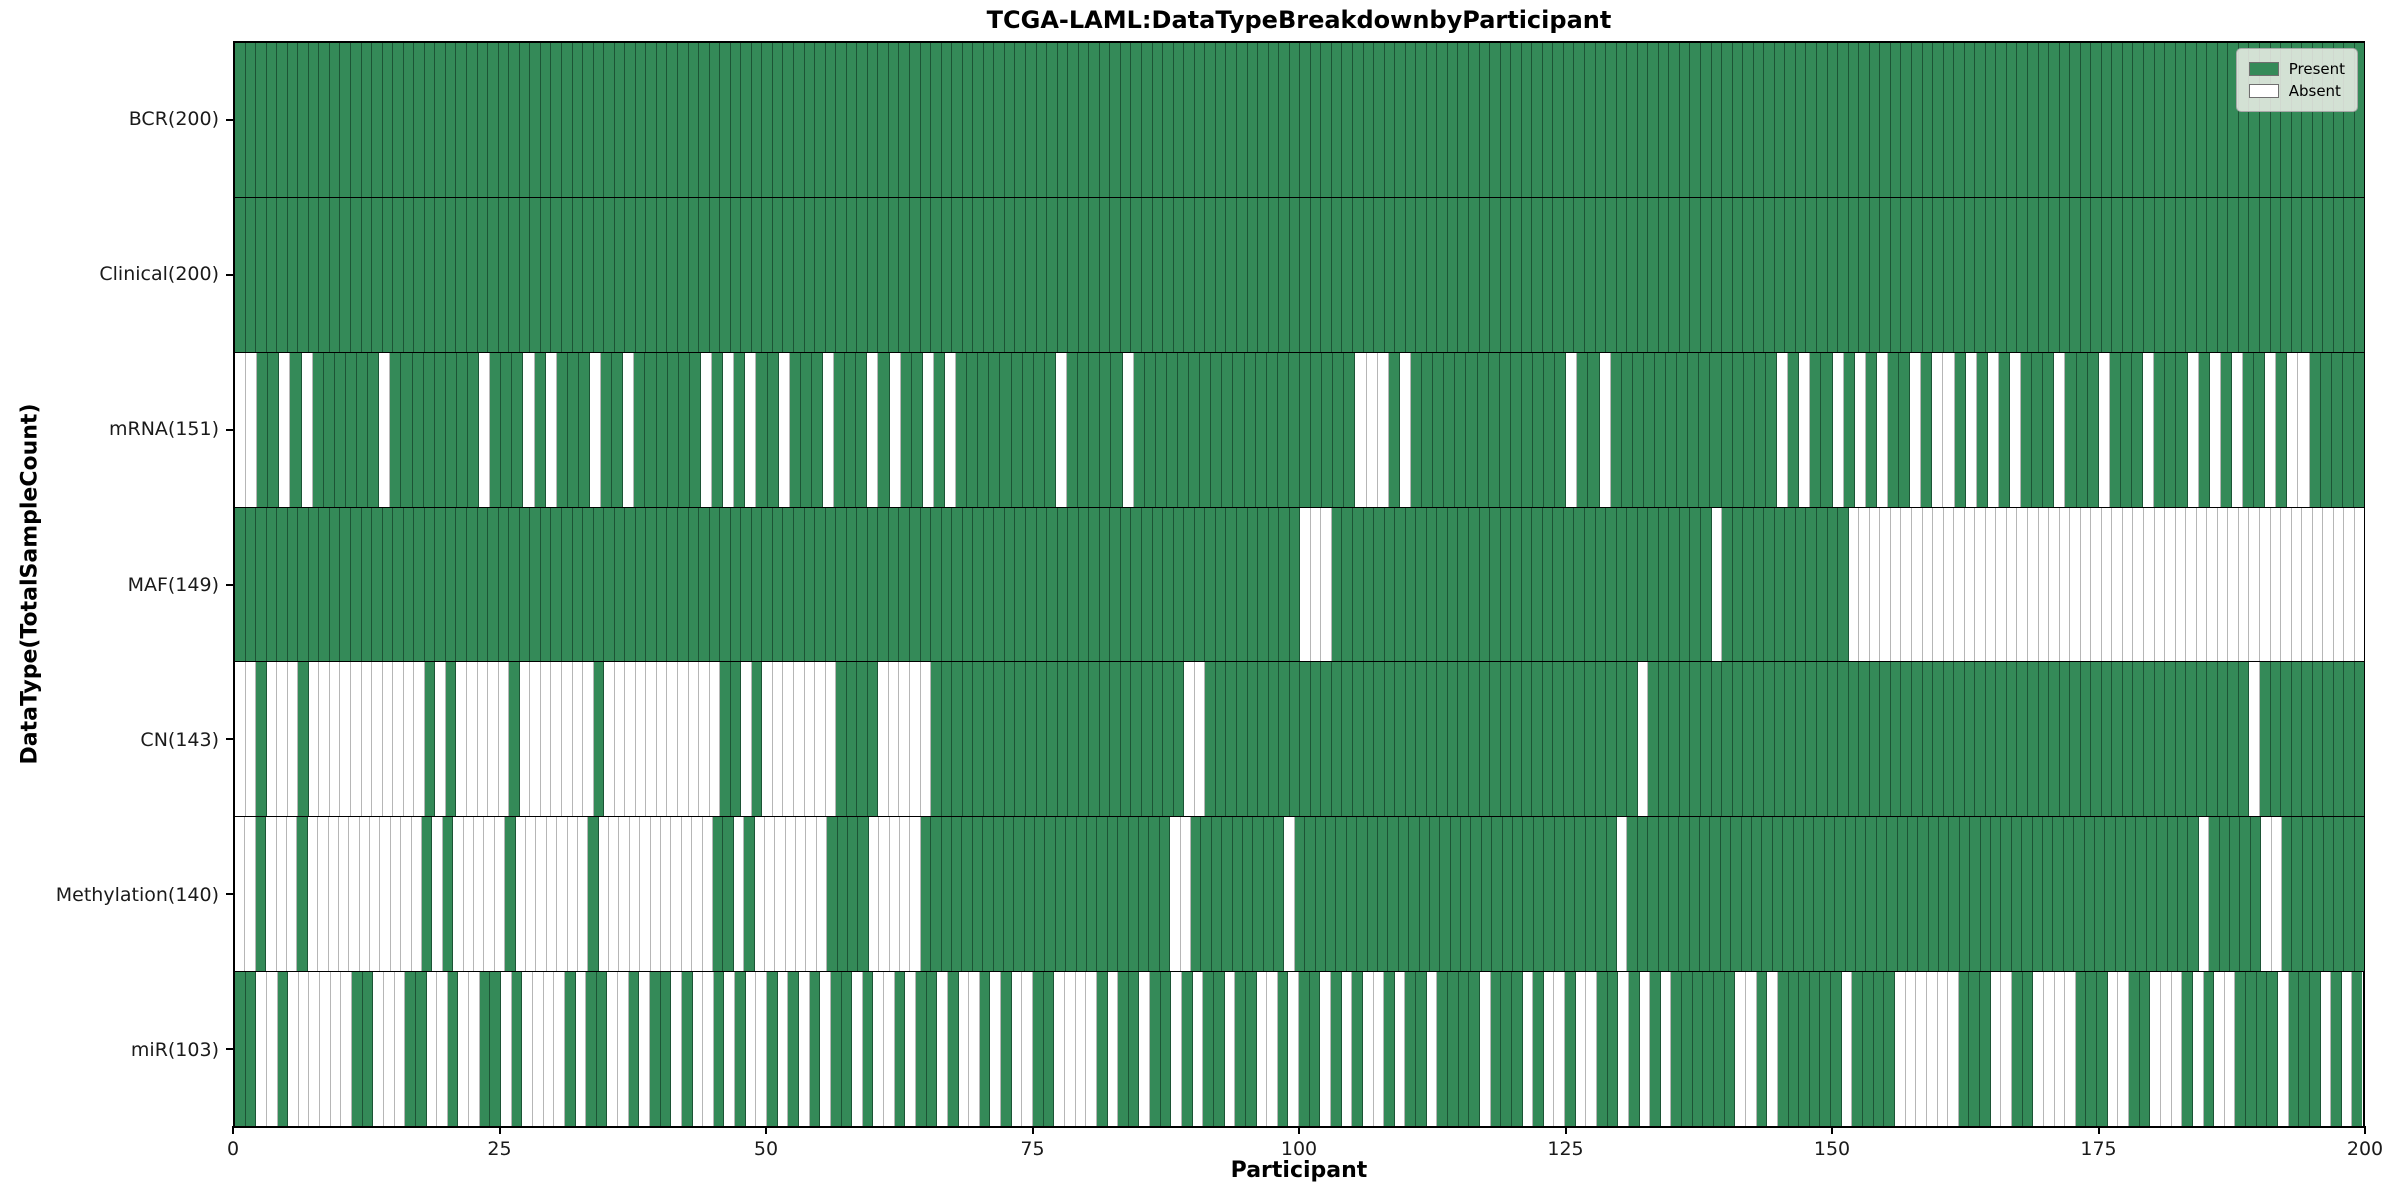  I want to click on x-tick-label: 200, so click(2365, 1149).